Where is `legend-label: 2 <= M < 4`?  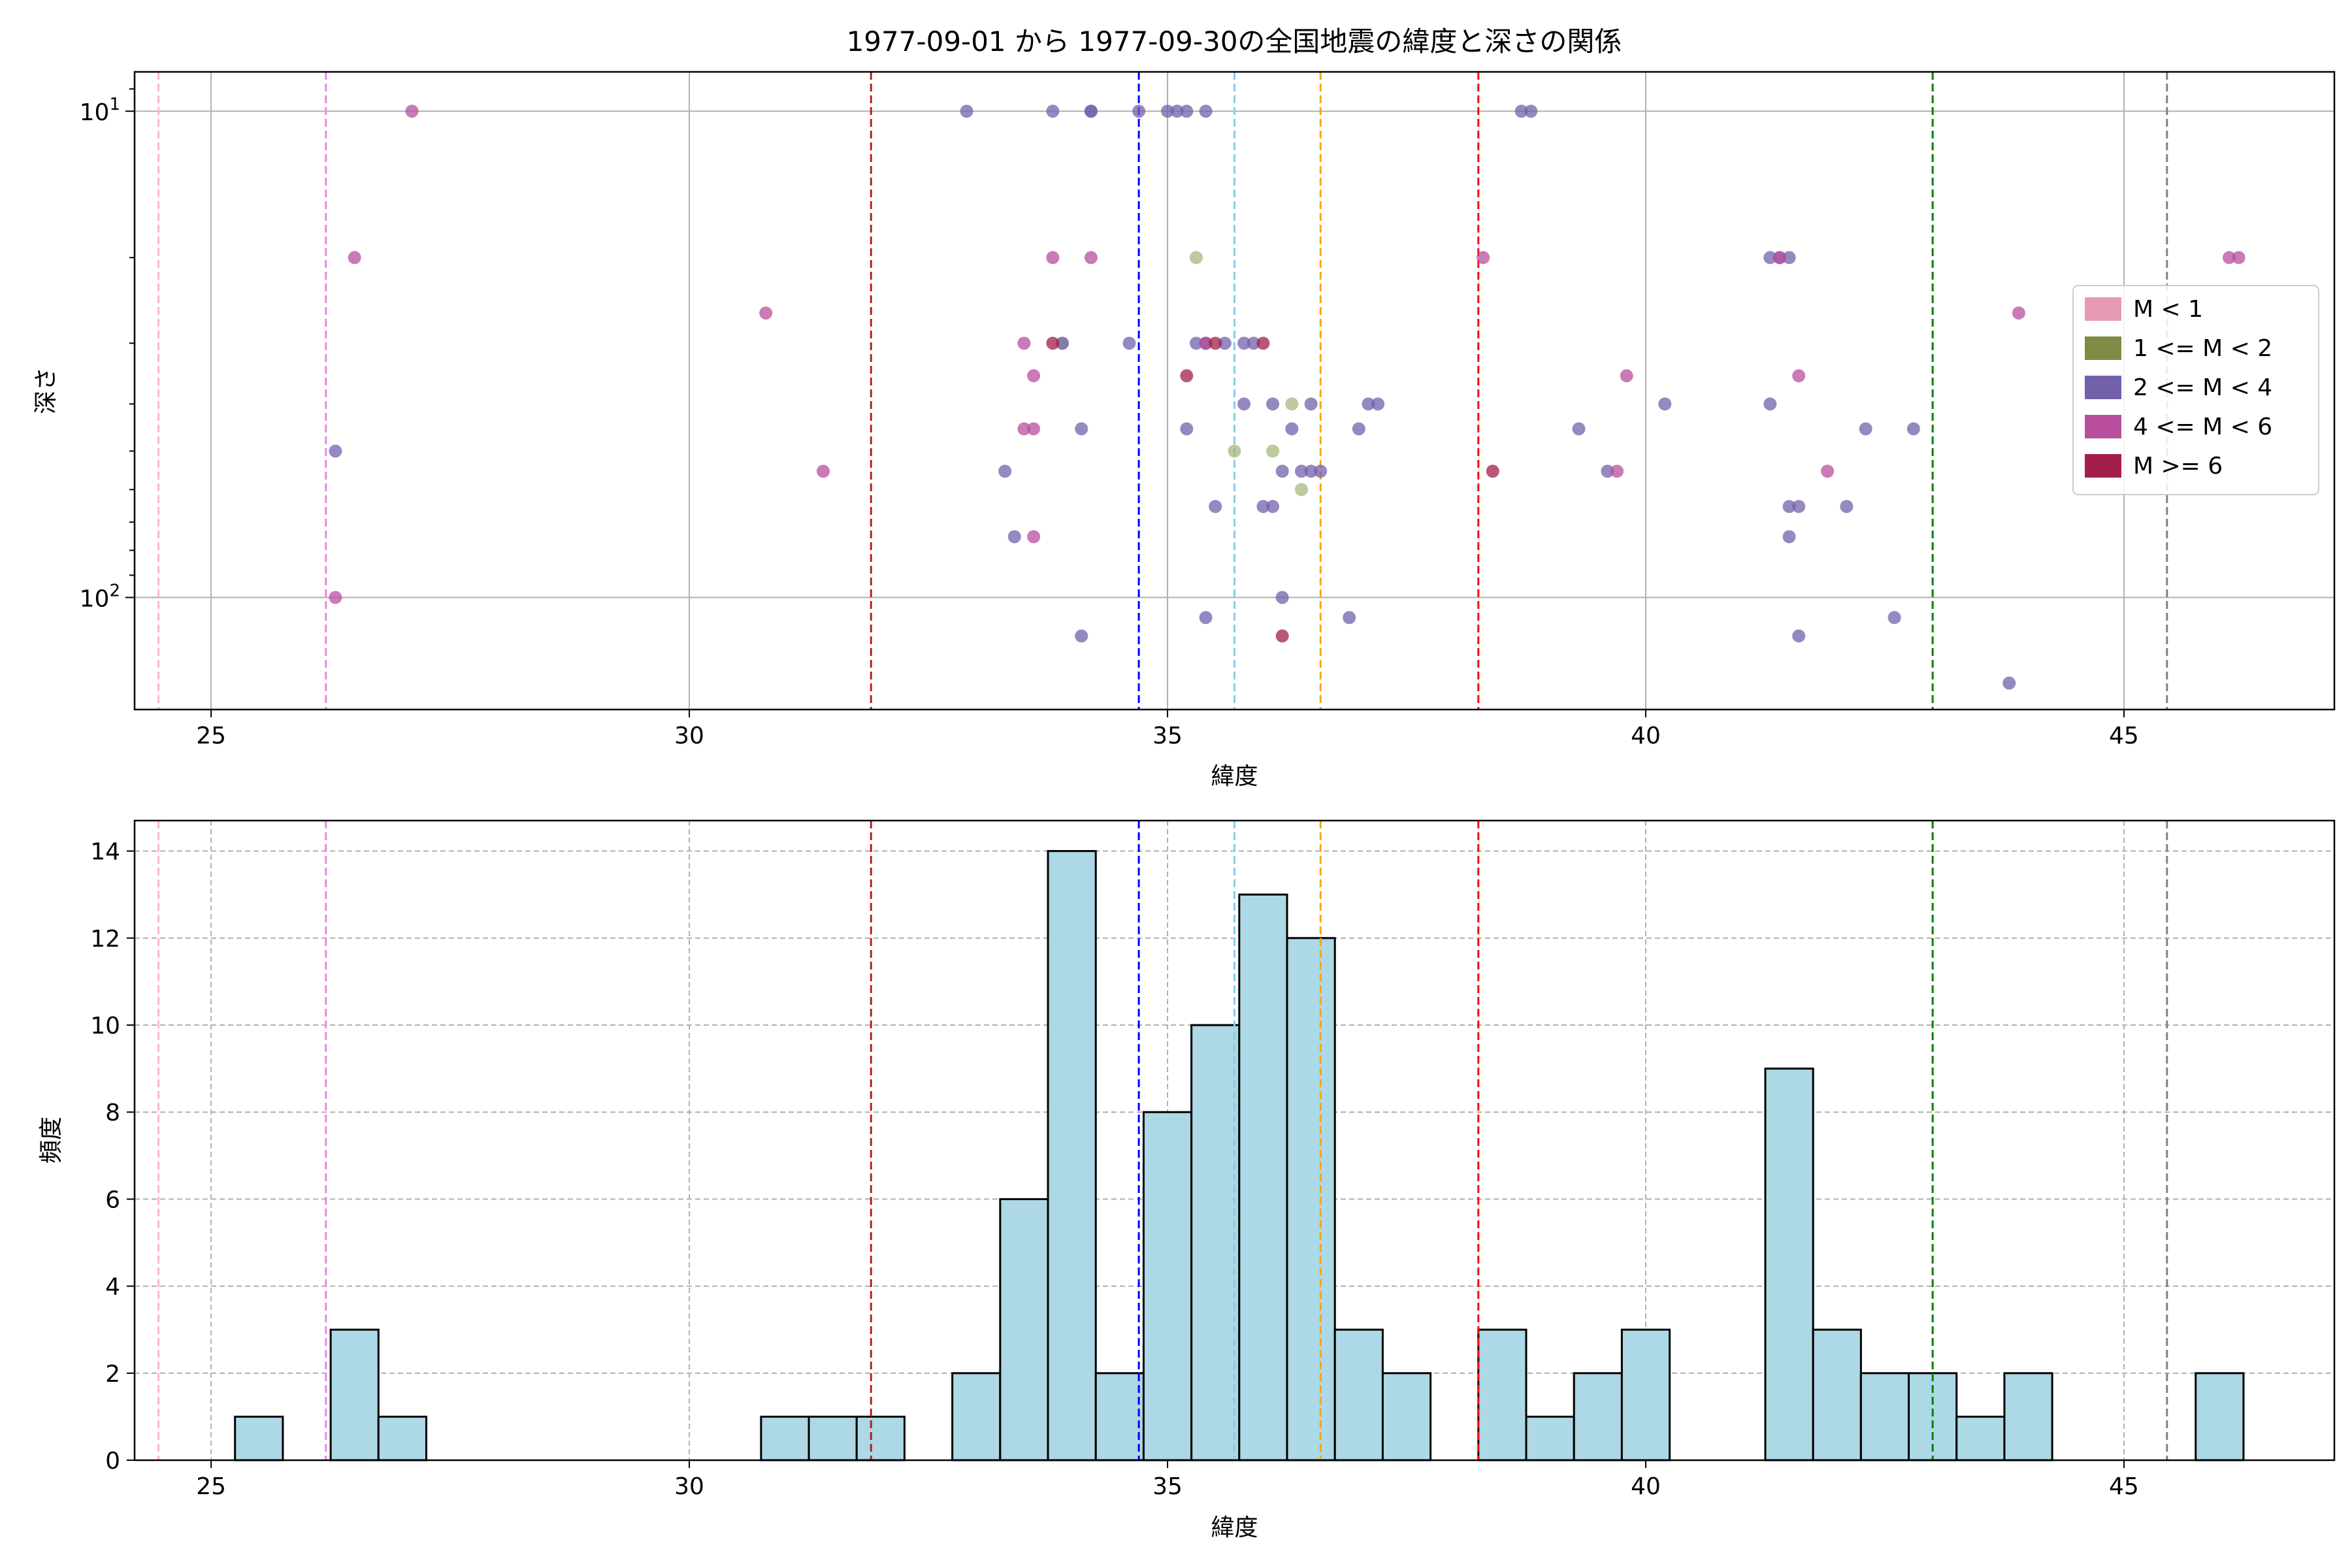
legend-label: 2 <= M < 4 is located at coordinates (2202, 387).